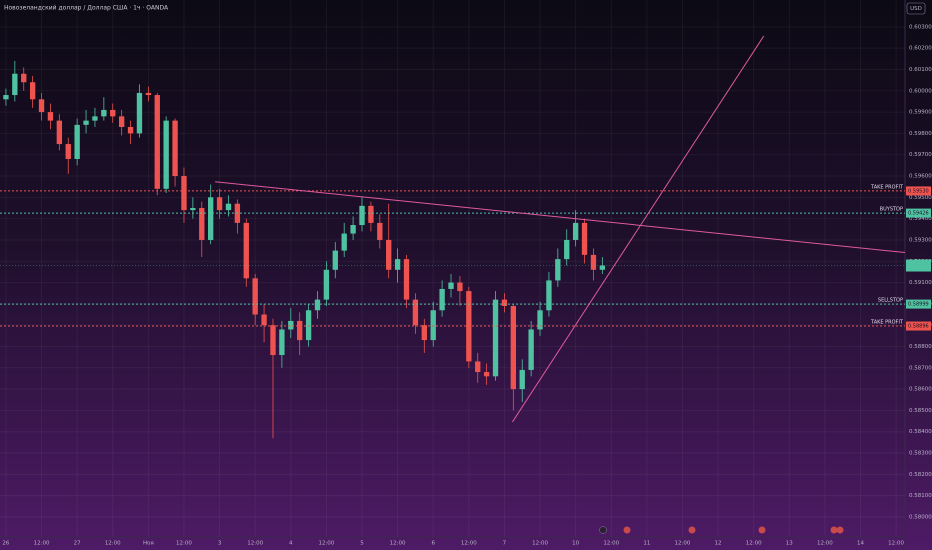 This screenshot has width=932, height=550. What do you see at coordinates (920, 91) in the screenshot?
I see `y-tick-label: 0.60000` at bounding box center [920, 91].